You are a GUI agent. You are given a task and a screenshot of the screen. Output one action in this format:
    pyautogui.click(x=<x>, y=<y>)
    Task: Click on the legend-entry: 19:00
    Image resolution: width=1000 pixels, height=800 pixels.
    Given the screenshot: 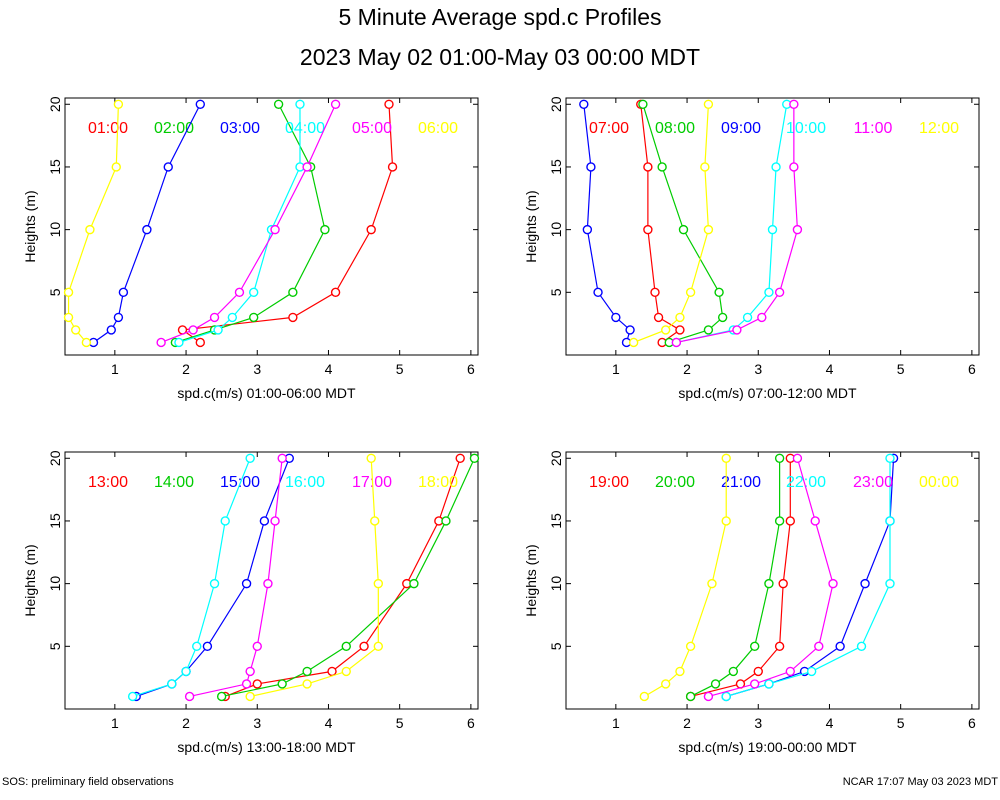 What is the action you would take?
    pyautogui.click(x=609, y=482)
    